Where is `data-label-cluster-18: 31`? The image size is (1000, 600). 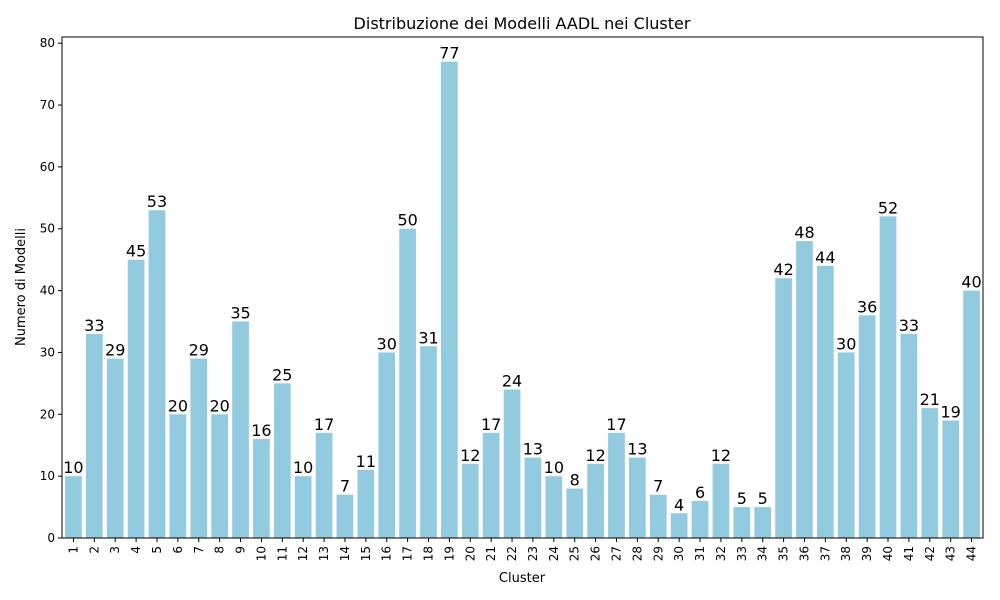 data-label-cluster-18: 31 is located at coordinates (428, 337).